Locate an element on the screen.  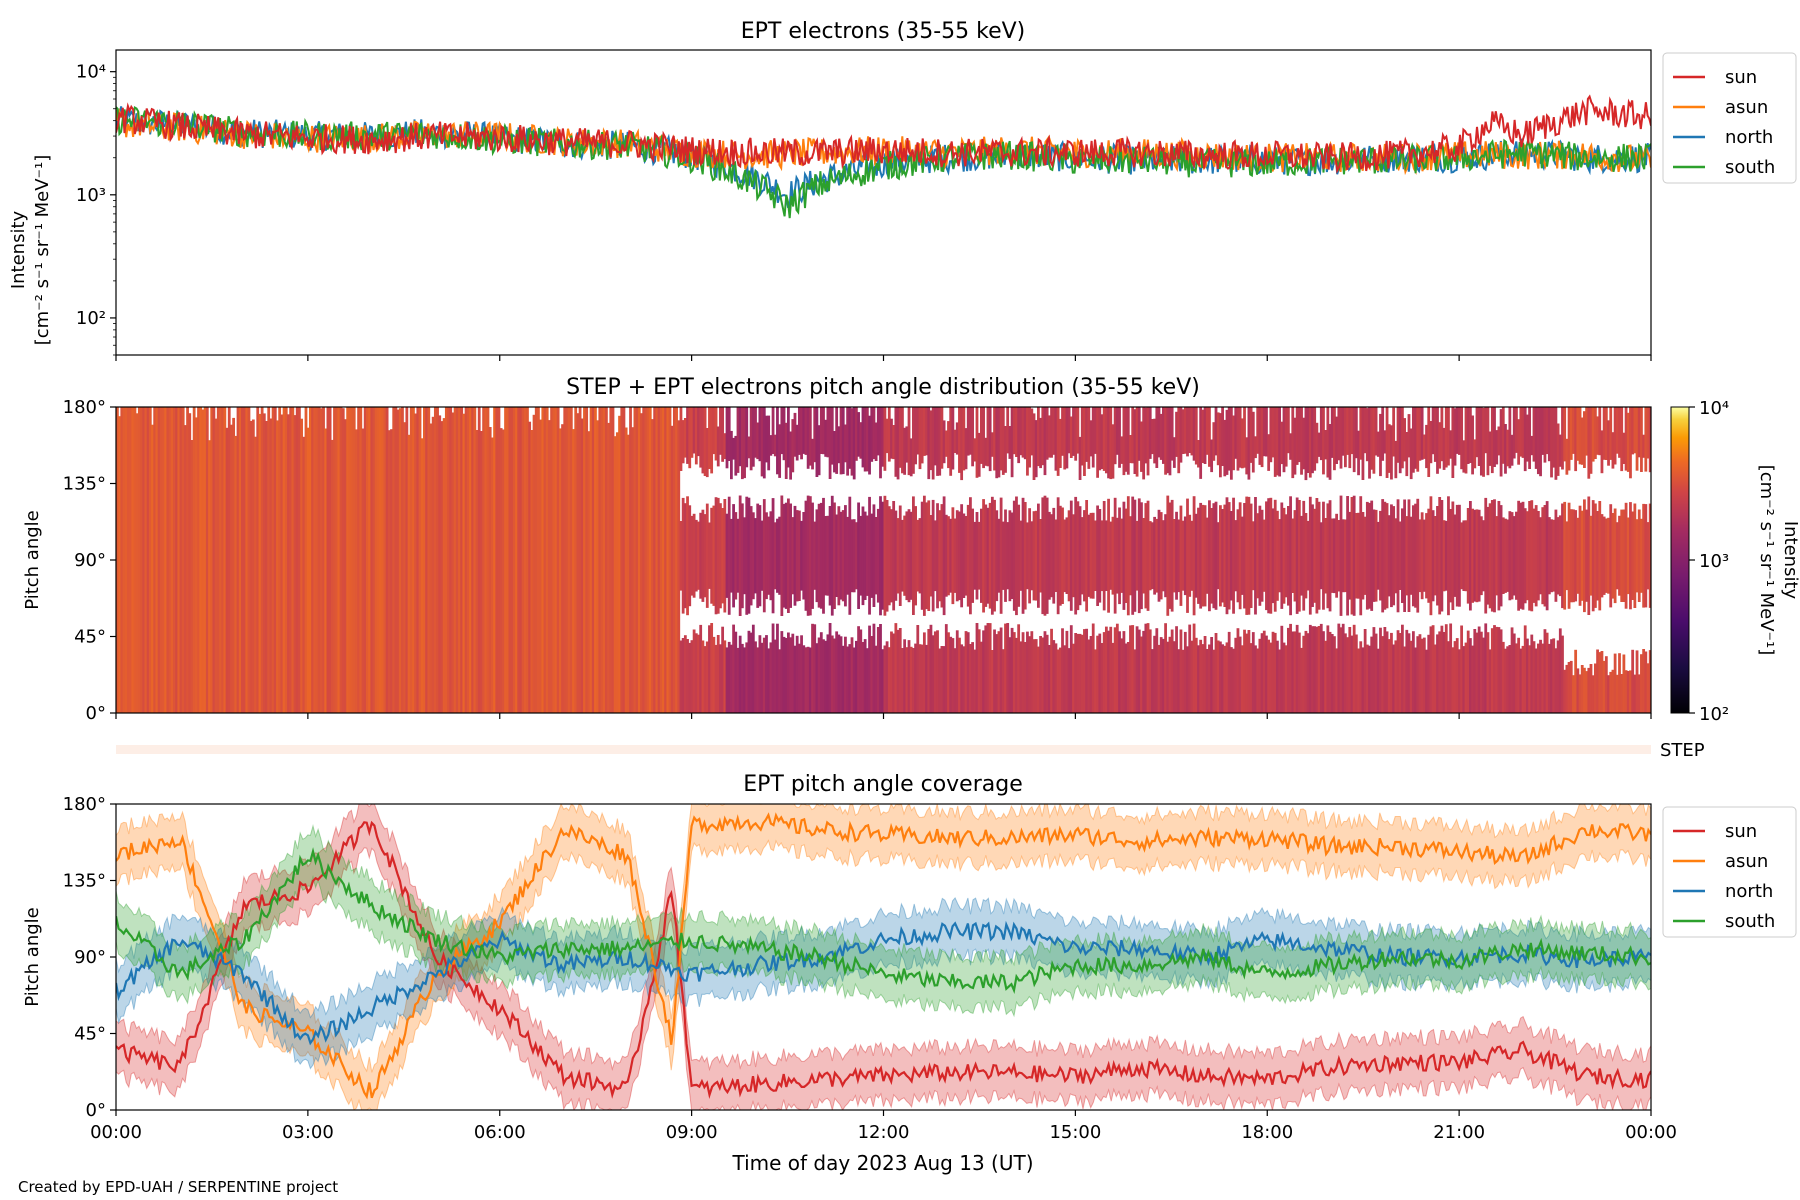
panel-intensity-ylabel-unit: [cm⁻² s⁻¹ sr⁻¹ MeV⁻¹] is located at coordinates (42, 250).